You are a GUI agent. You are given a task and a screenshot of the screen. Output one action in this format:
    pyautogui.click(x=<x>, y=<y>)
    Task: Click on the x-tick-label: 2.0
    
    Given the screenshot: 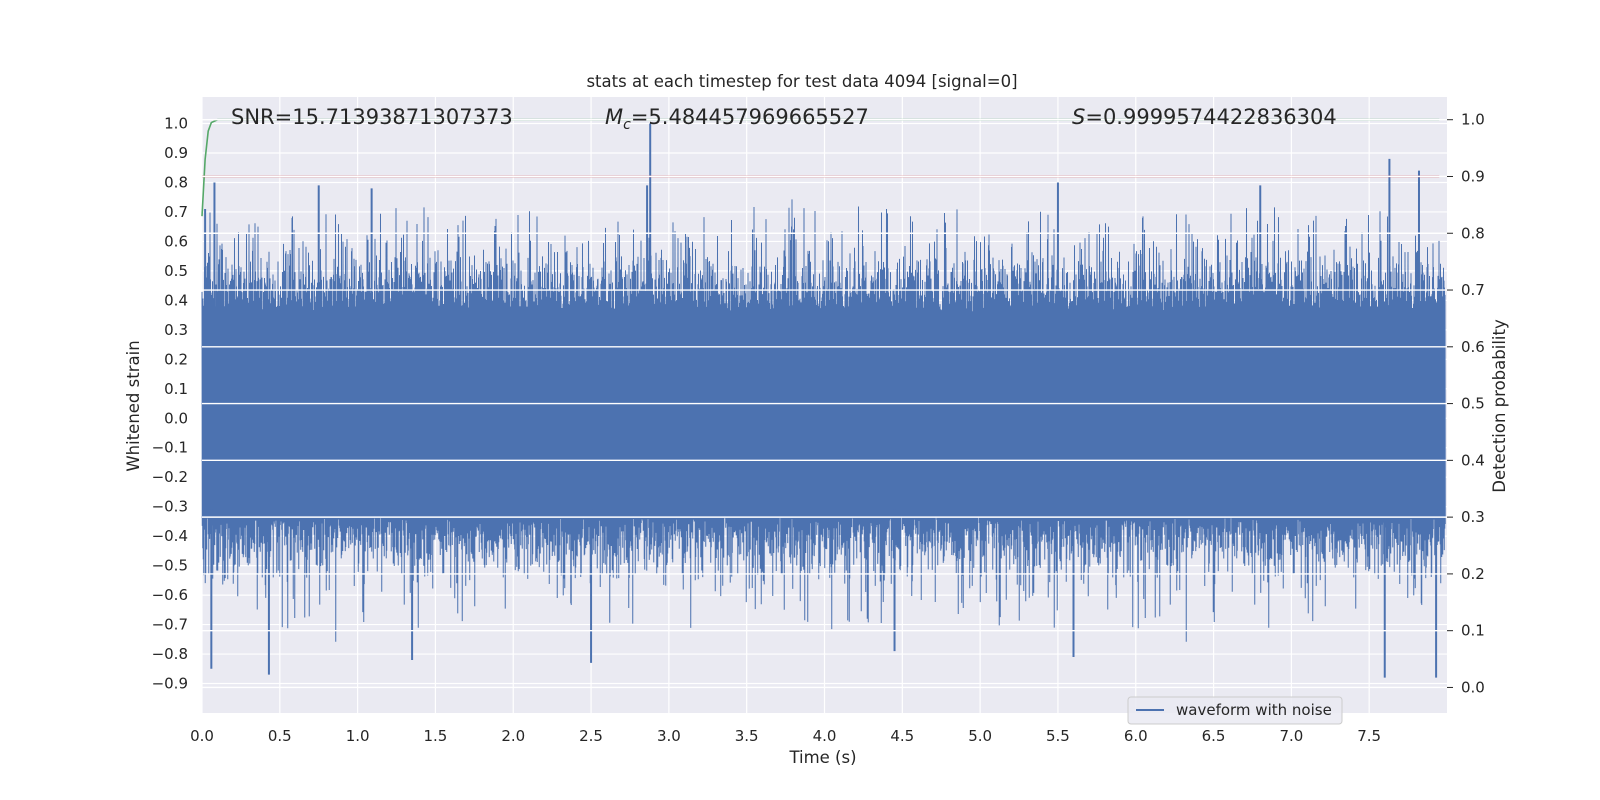 What is the action you would take?
    pyautogui.click(x=513, y=736)
    